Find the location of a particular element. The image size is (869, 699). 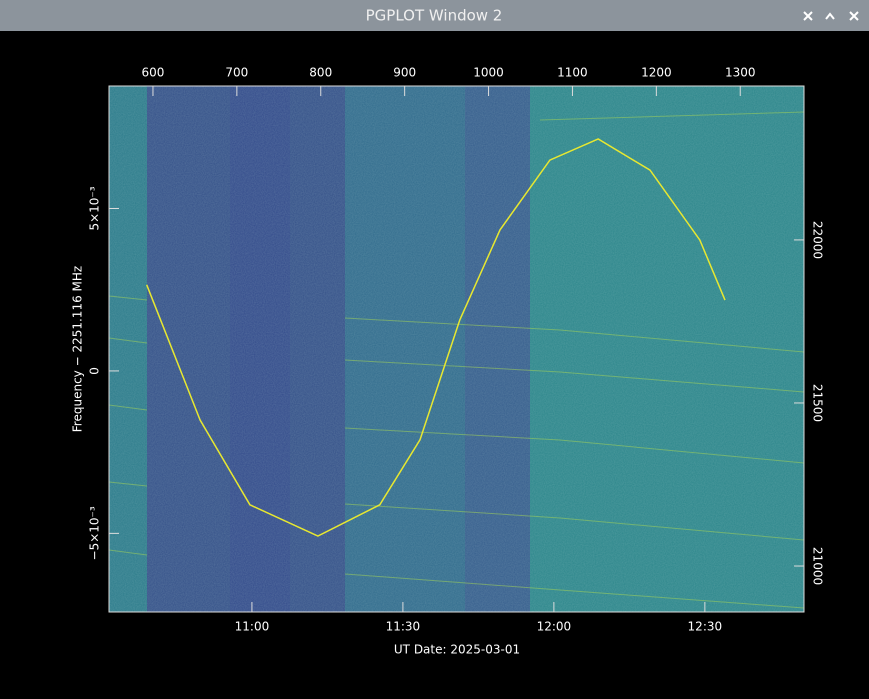

y-axis-label: Frequency − 2251.116 MHz is located at coordinates (78, 349).